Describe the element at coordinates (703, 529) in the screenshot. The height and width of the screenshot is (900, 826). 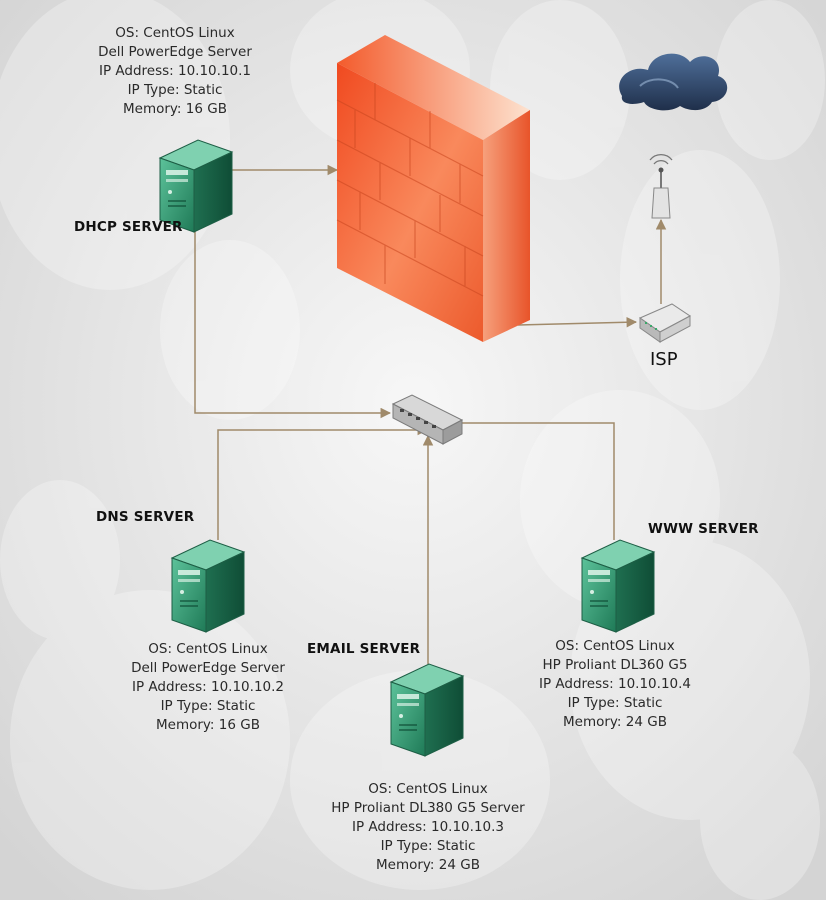
I see `www-server-title: WWW SERVER` at that location.